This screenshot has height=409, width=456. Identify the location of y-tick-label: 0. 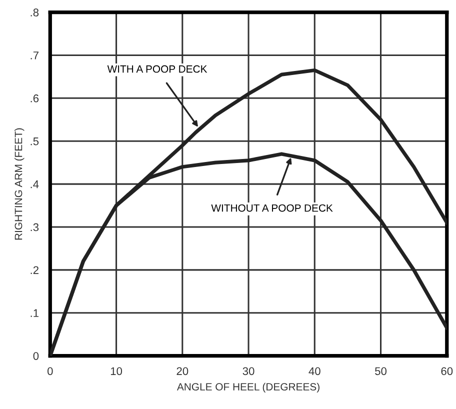
(36, 356).